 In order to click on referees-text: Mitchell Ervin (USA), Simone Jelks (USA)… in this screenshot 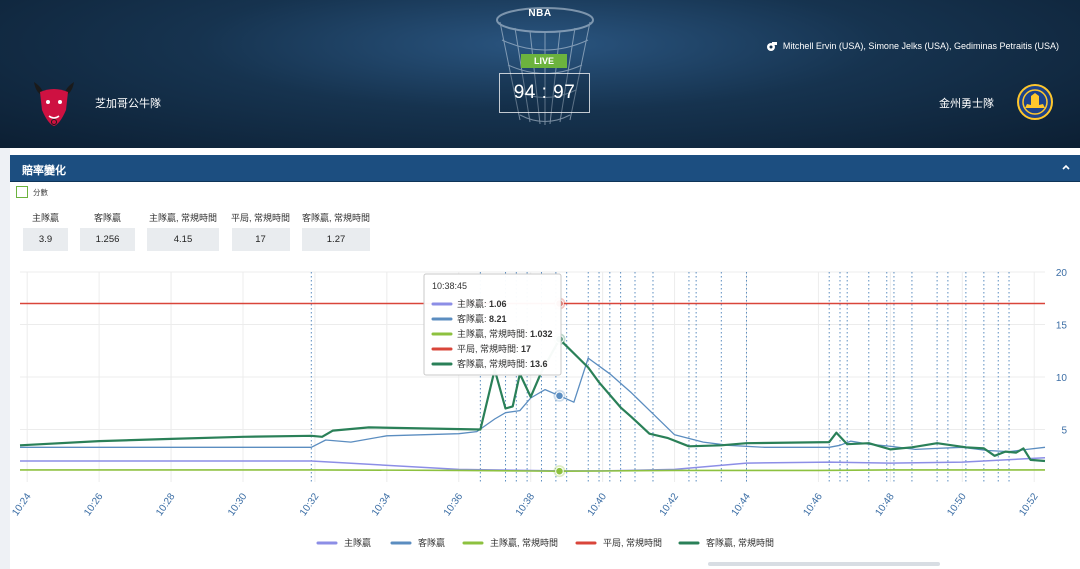, I will do `click(920, 46)`.